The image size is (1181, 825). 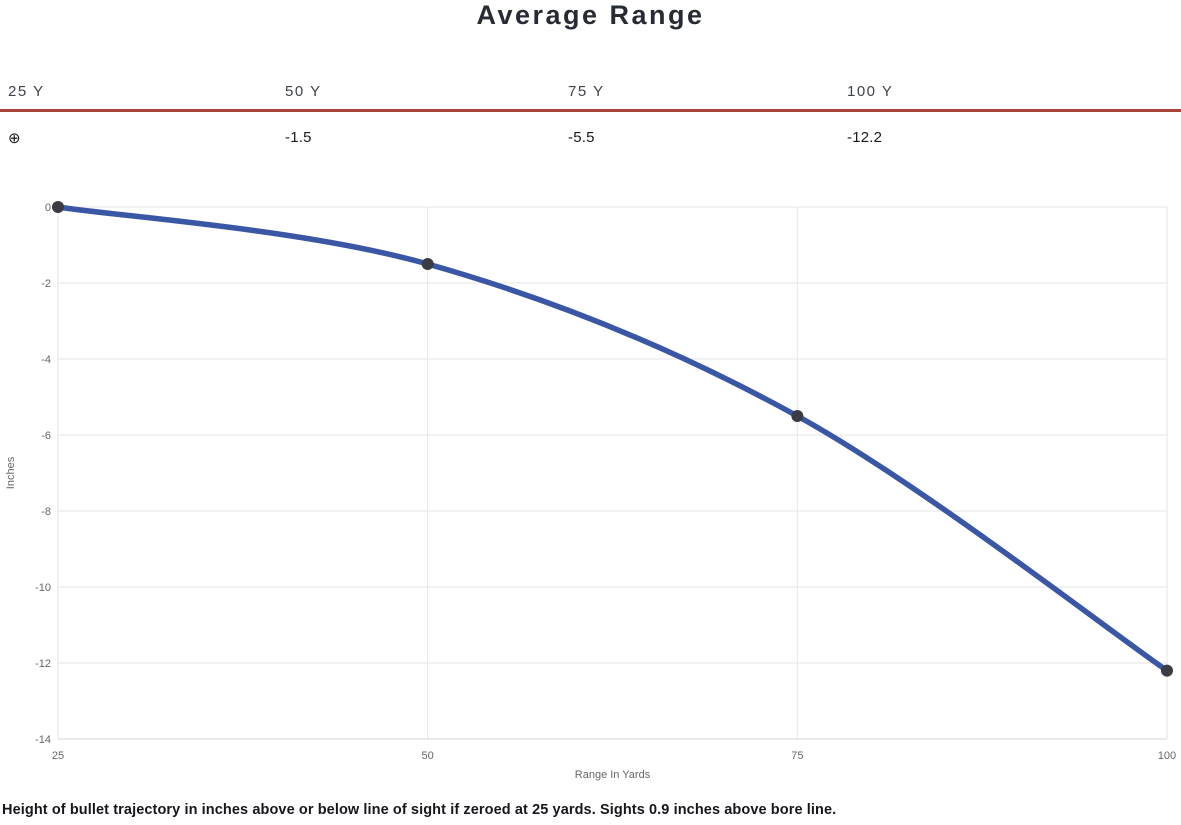 I want to click on y-axis-title: Inches, so click(x=11, y=472).